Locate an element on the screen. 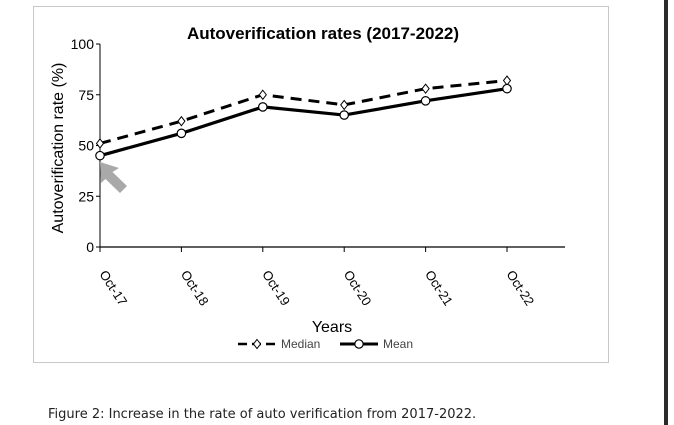 This screenshot has width=674, height=425. annotation-arrow is located at coordinates (113, 177).